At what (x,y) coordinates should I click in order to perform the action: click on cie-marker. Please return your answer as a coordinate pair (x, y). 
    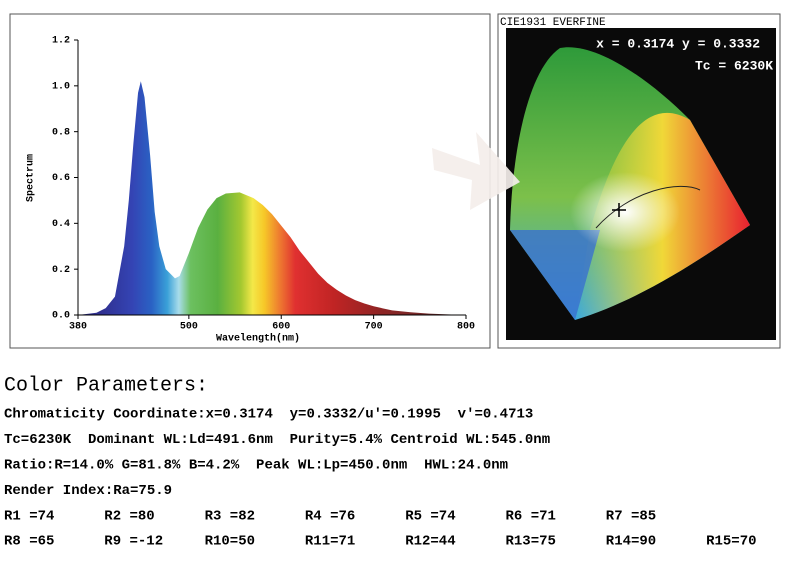
    Looking at the image, I should click on (619, 210).